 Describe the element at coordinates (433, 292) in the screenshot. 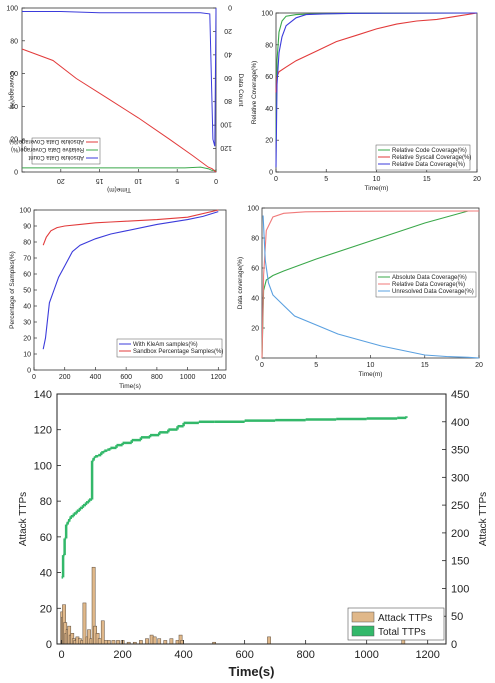

I see `legend-label: Unresolved Data Coverage(%)` at that location.